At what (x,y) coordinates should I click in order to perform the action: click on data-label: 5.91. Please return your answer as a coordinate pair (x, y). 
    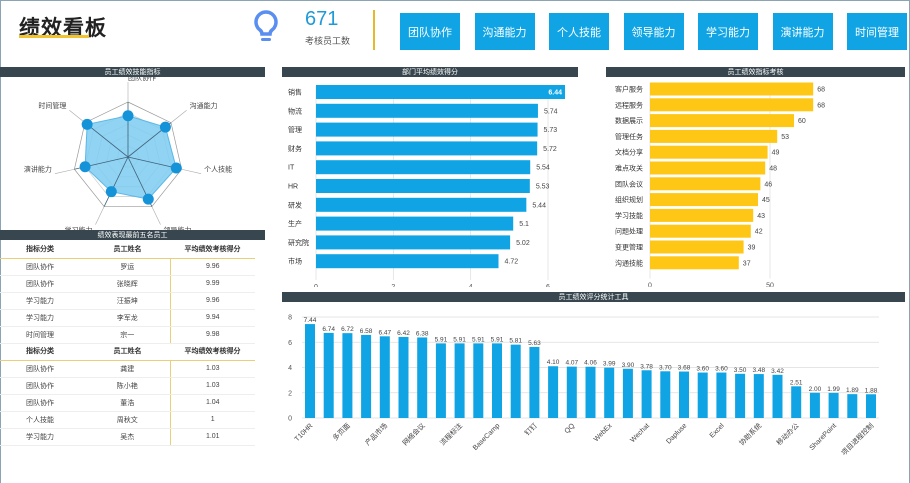
    Looking at the image, I should click on (441, 339).